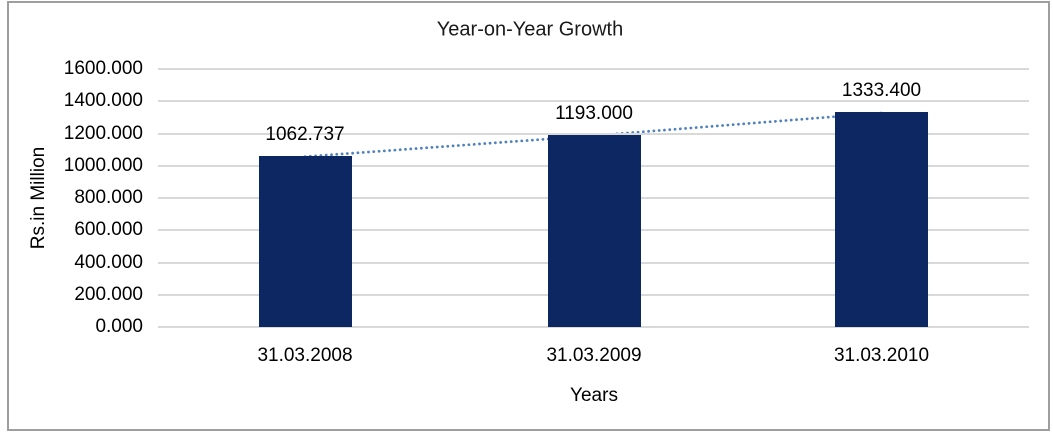 The height and width of the screenshot is (432, 1053). I want to click on x-tick-label: 31.03.2009, so click(594, 355).